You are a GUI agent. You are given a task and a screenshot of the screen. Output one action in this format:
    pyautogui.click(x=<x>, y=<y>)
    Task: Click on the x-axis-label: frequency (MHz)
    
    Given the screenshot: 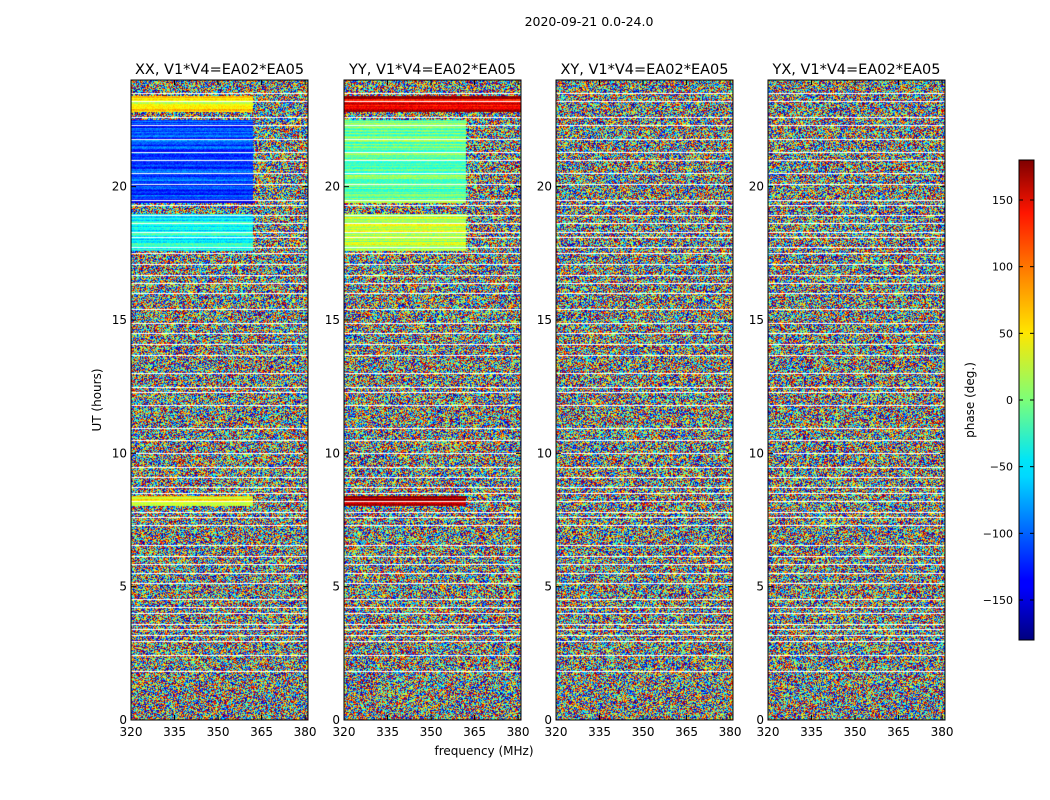 What is the action you would take?
    pyautogui.click(x=483, y=751)
    